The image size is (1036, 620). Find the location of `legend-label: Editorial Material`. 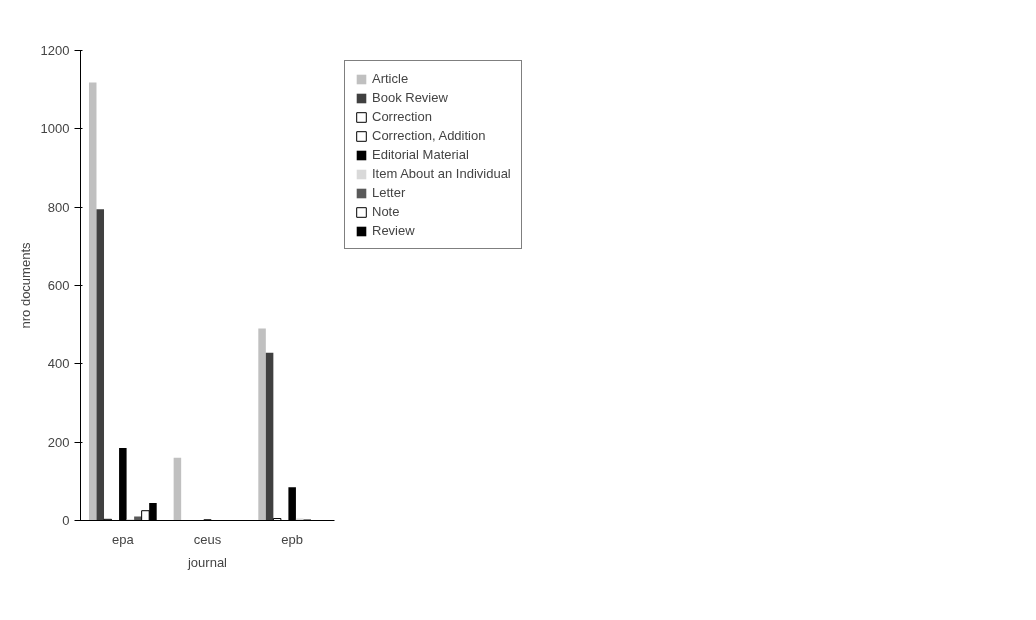

legend-label: Editorial Material is located at coordinates (420, 154).